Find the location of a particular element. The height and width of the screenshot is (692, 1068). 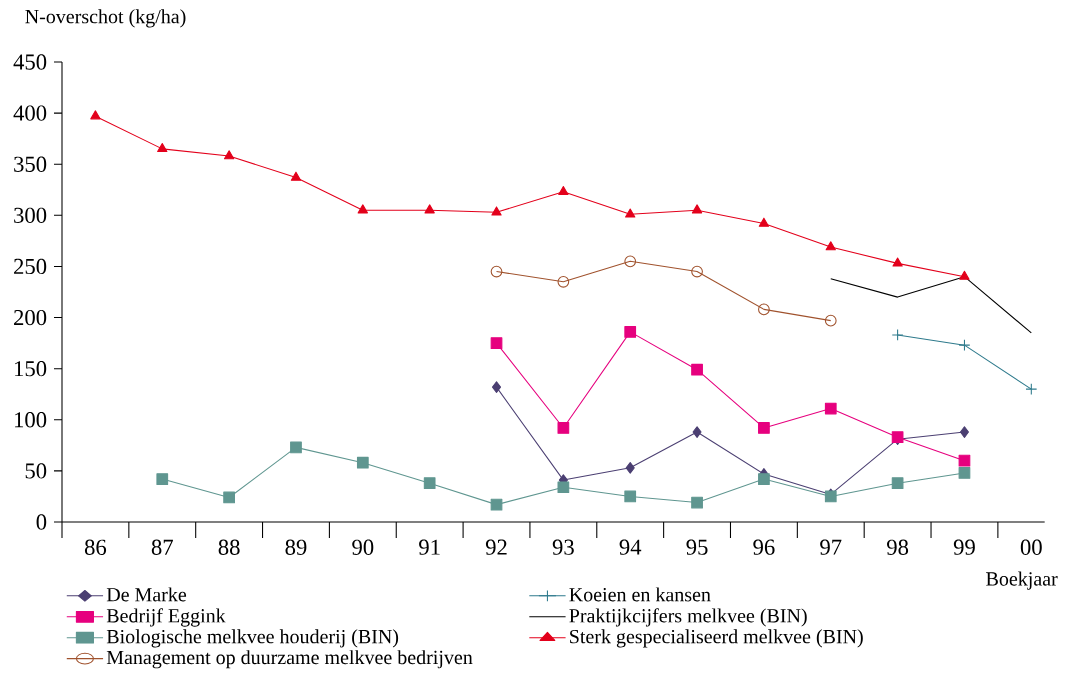

y-tick-label: 0 is located at coordinates (41, 522).